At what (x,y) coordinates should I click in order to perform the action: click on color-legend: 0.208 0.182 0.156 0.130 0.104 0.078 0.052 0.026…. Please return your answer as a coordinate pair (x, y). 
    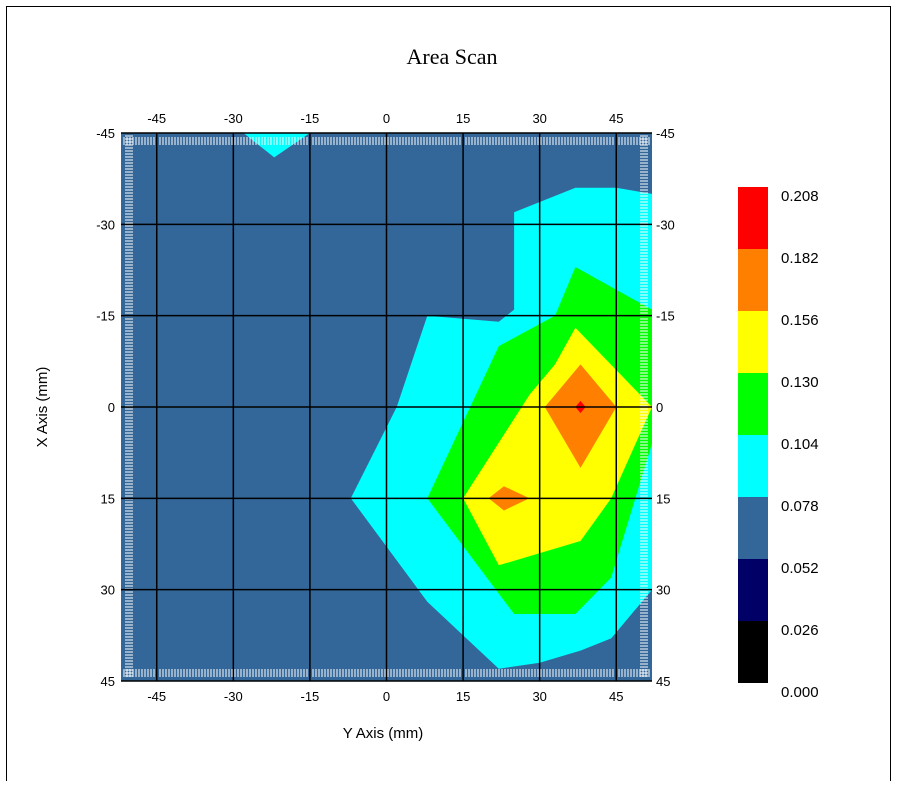
    Looking at the image, I should click on (778, 444).